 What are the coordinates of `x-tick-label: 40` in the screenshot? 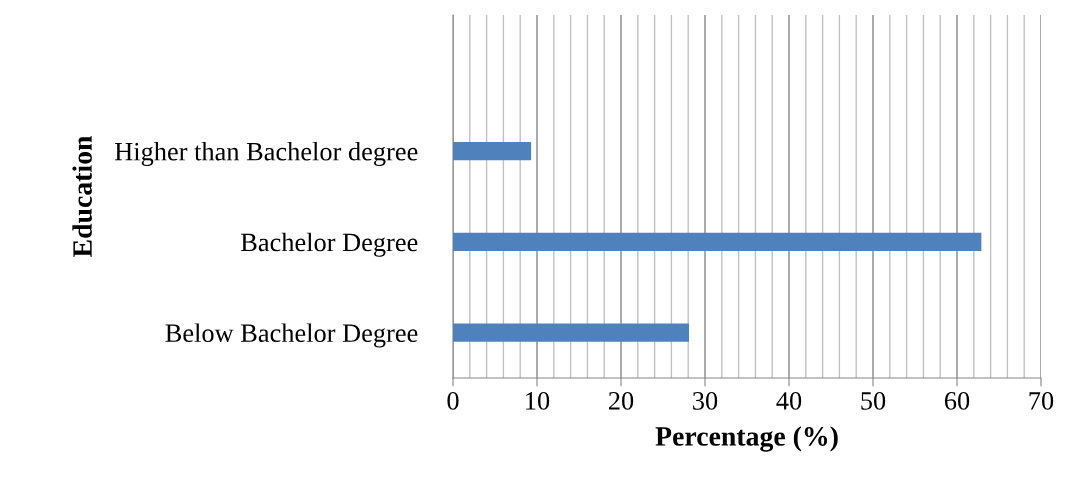 It's located at (789, 400).